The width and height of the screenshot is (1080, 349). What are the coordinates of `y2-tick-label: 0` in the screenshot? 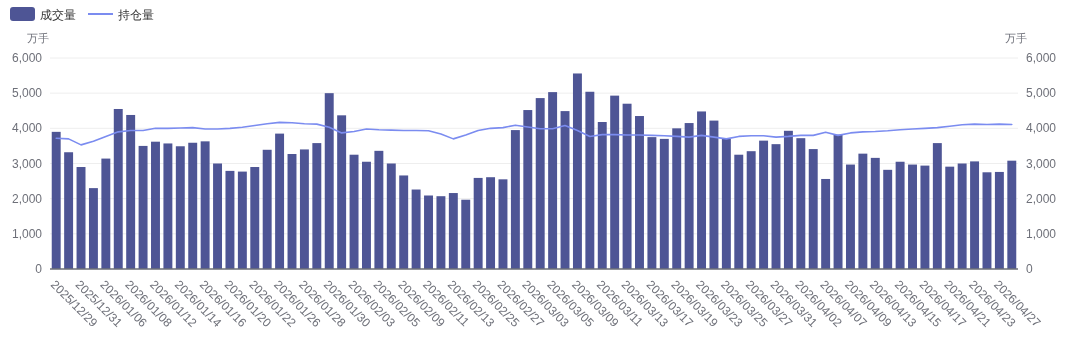 It's located at (1029, 269).